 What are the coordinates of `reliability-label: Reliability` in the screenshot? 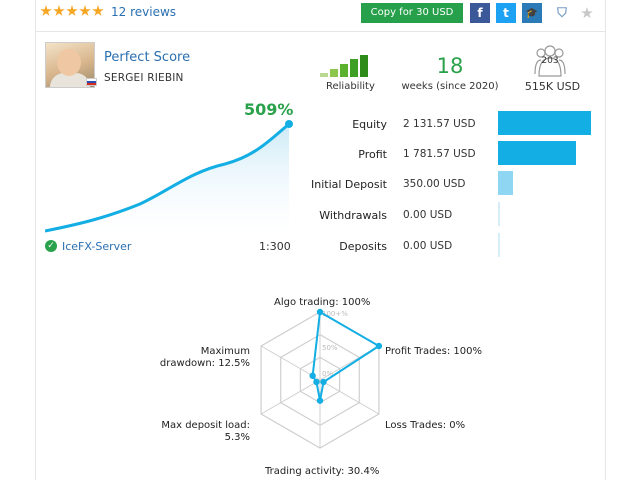 It's located at (350, 86).